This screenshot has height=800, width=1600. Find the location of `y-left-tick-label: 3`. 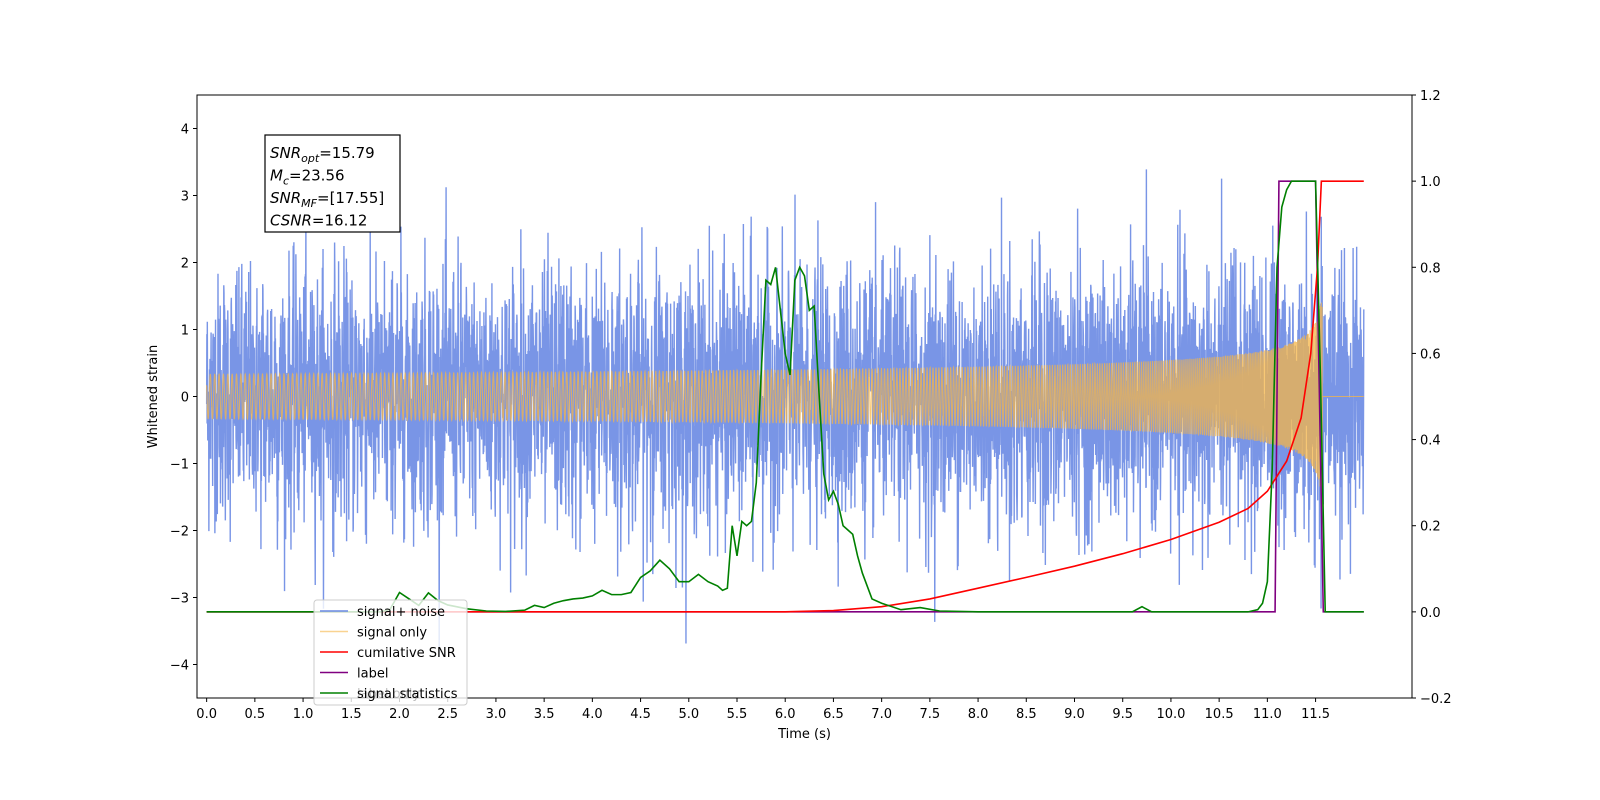

y-left-tick-label: 3 is located at coordinates (185, 197).